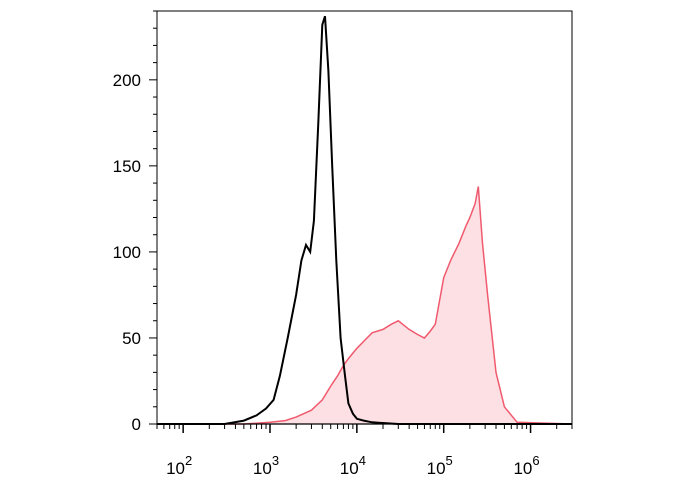  I want to click on y-tick-label: 100, so click(127, 252).